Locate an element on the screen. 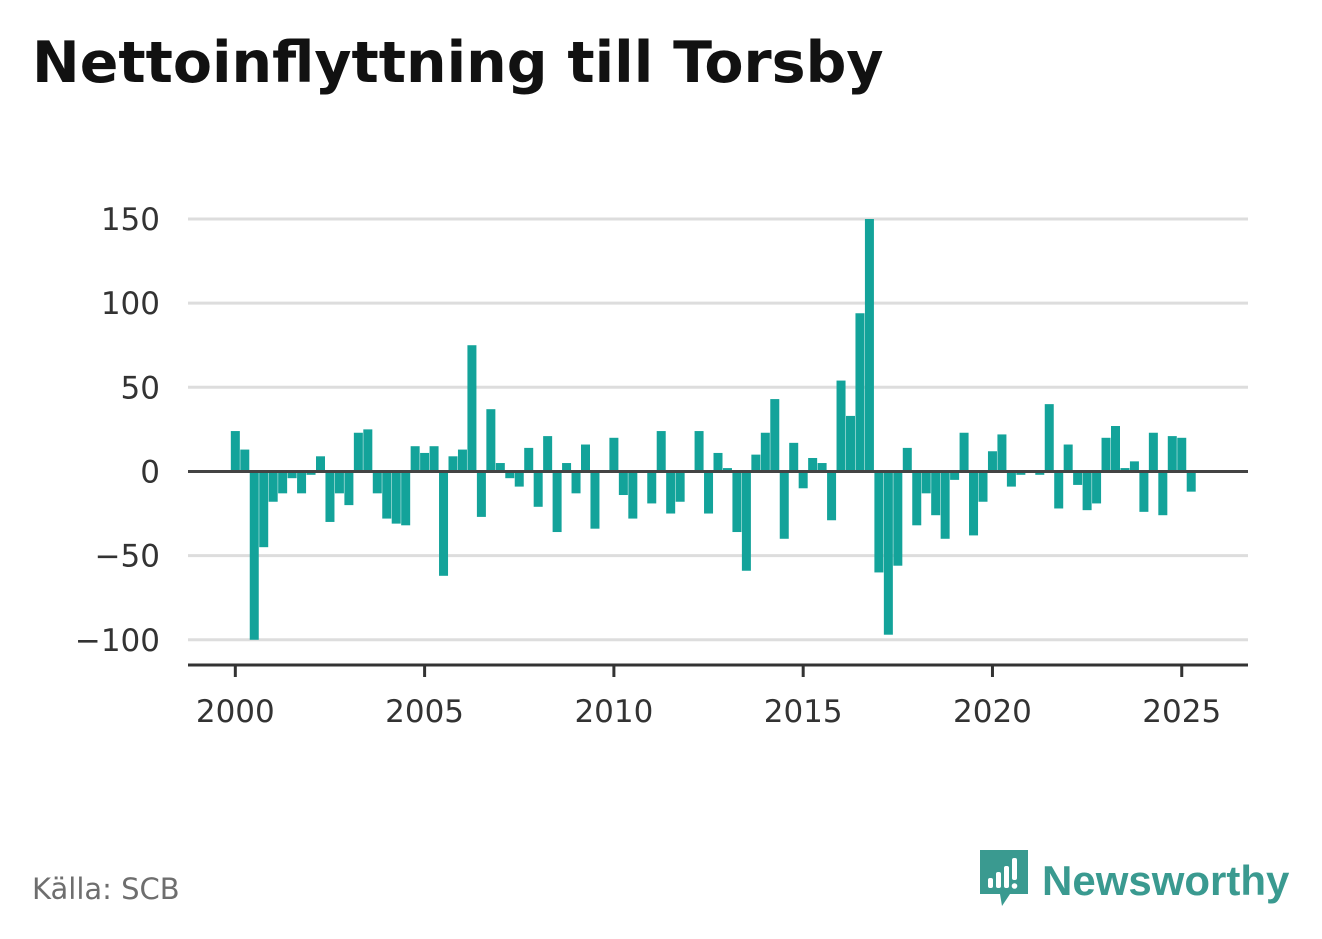  x-tick-label: 2015 is located at coordinates (803, 712).